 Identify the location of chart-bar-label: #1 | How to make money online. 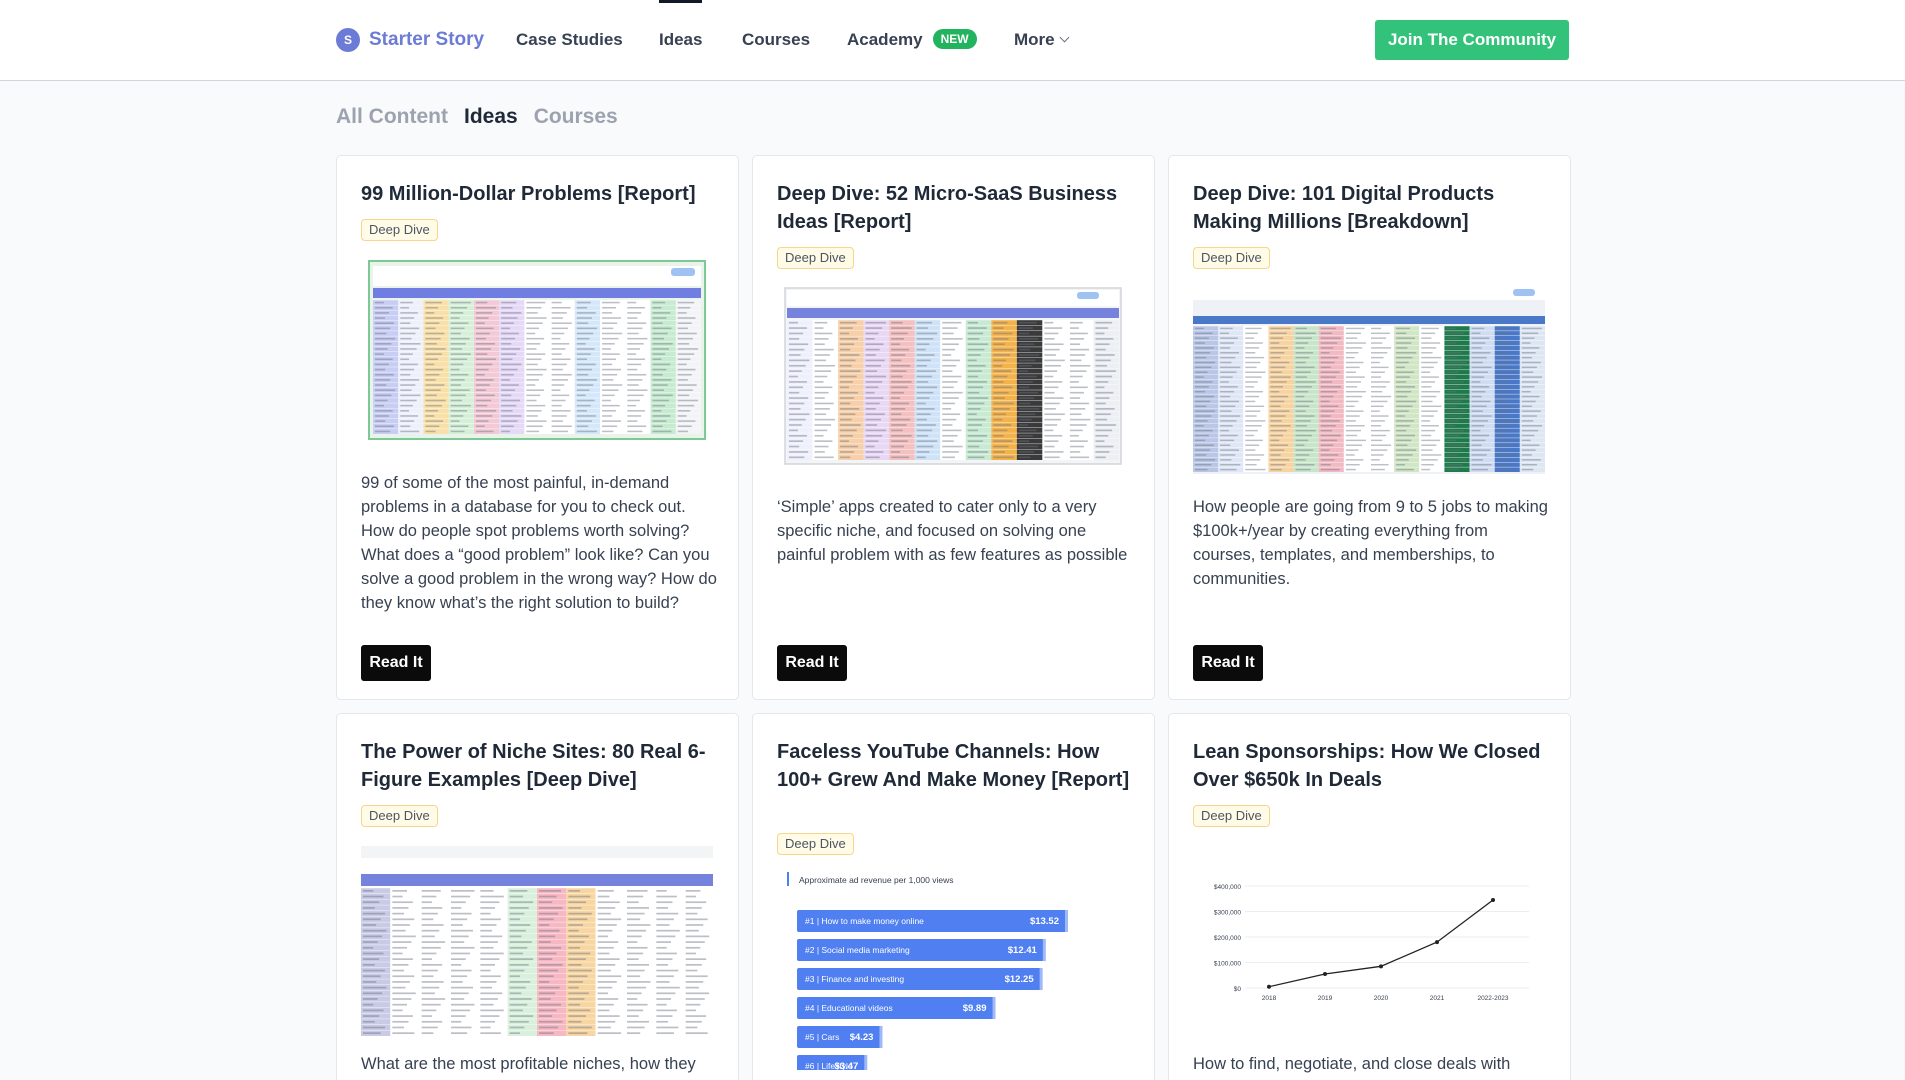
(864, 921).